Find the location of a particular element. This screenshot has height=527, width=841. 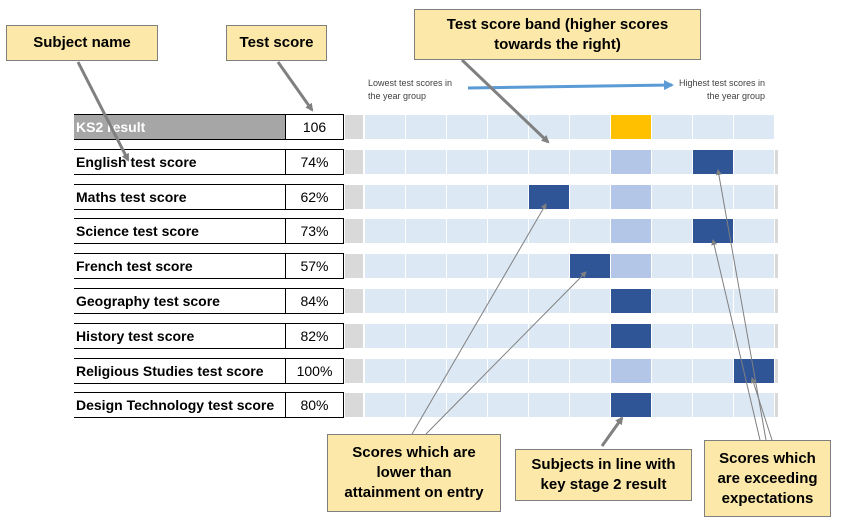

subject-label: Science test score is located at coordinates (179, 231).